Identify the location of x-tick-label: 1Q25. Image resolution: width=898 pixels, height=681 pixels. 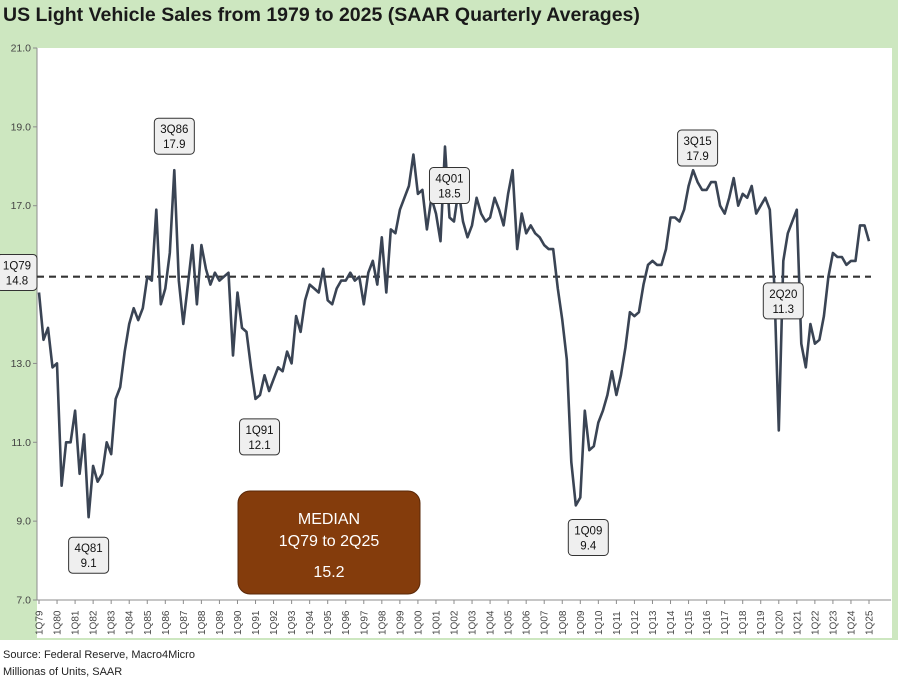
(870, 622).